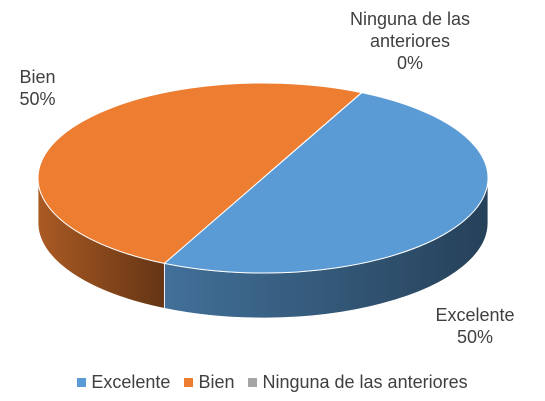 This screenshot has width=545, height=401. Describe the element at coordinates (37, 77) in the screenshot. I see `data-label-category: Bien` at that location.